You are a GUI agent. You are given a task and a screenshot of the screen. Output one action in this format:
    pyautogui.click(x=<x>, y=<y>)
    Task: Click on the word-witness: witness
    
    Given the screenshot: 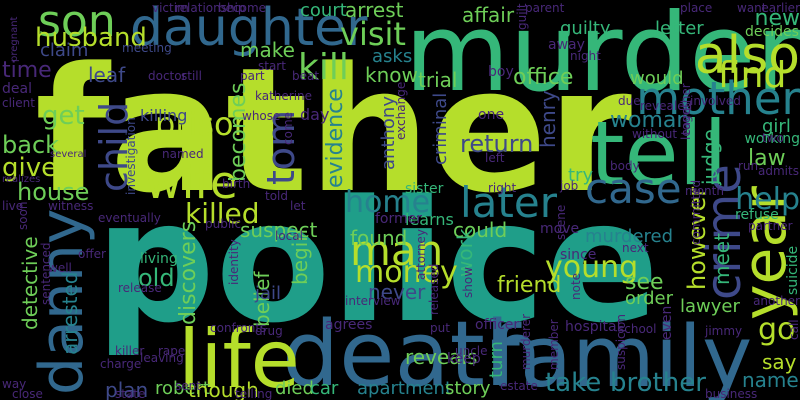 What is the action you would take?
    pyautogui.click(x=71, y=206)
    